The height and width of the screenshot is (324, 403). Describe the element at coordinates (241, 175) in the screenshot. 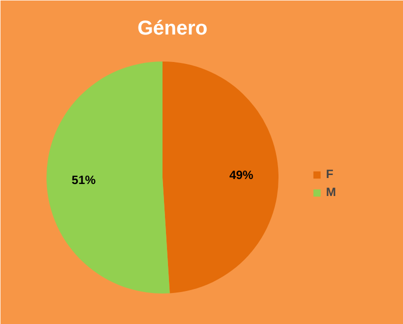

I see `data-label: 49%` at that location.